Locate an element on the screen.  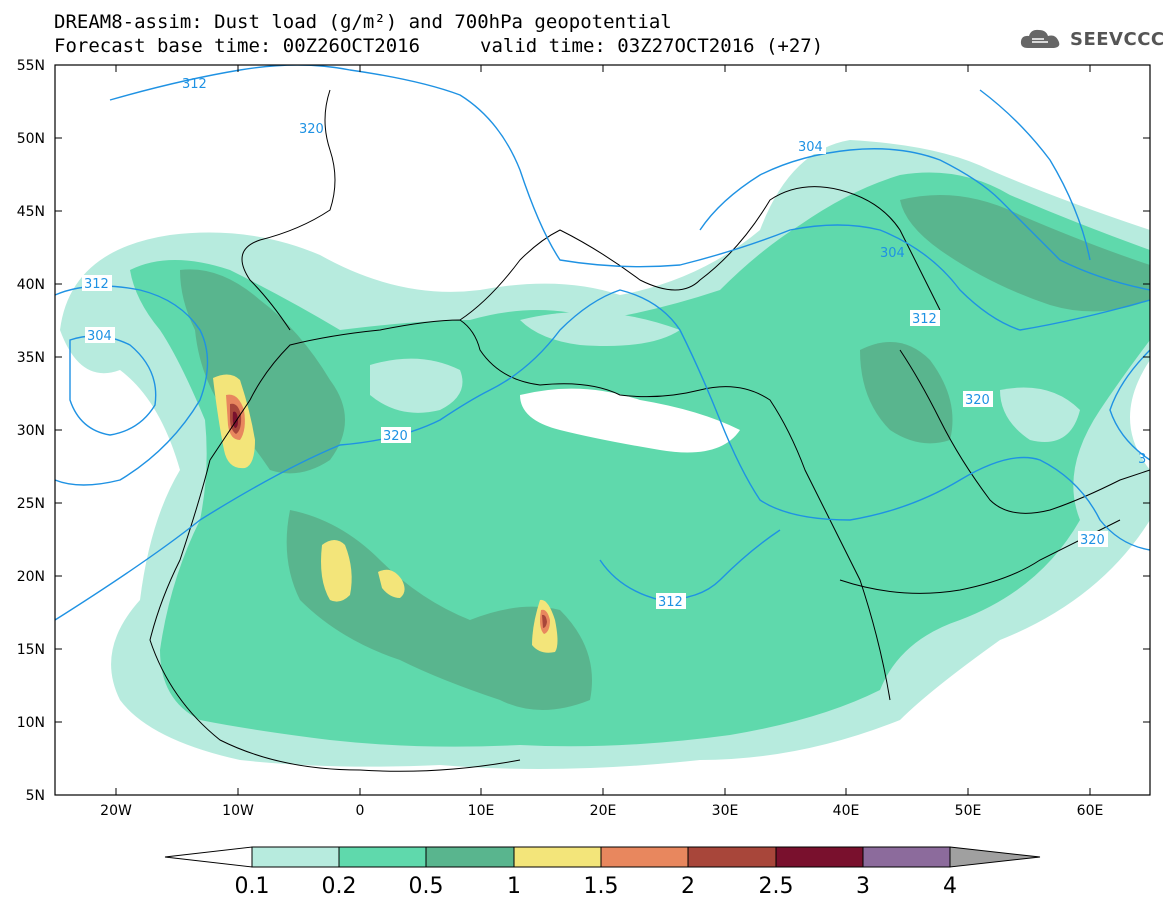
colorbar-tick-label: 2.5 is located at coordinates (776, 886).